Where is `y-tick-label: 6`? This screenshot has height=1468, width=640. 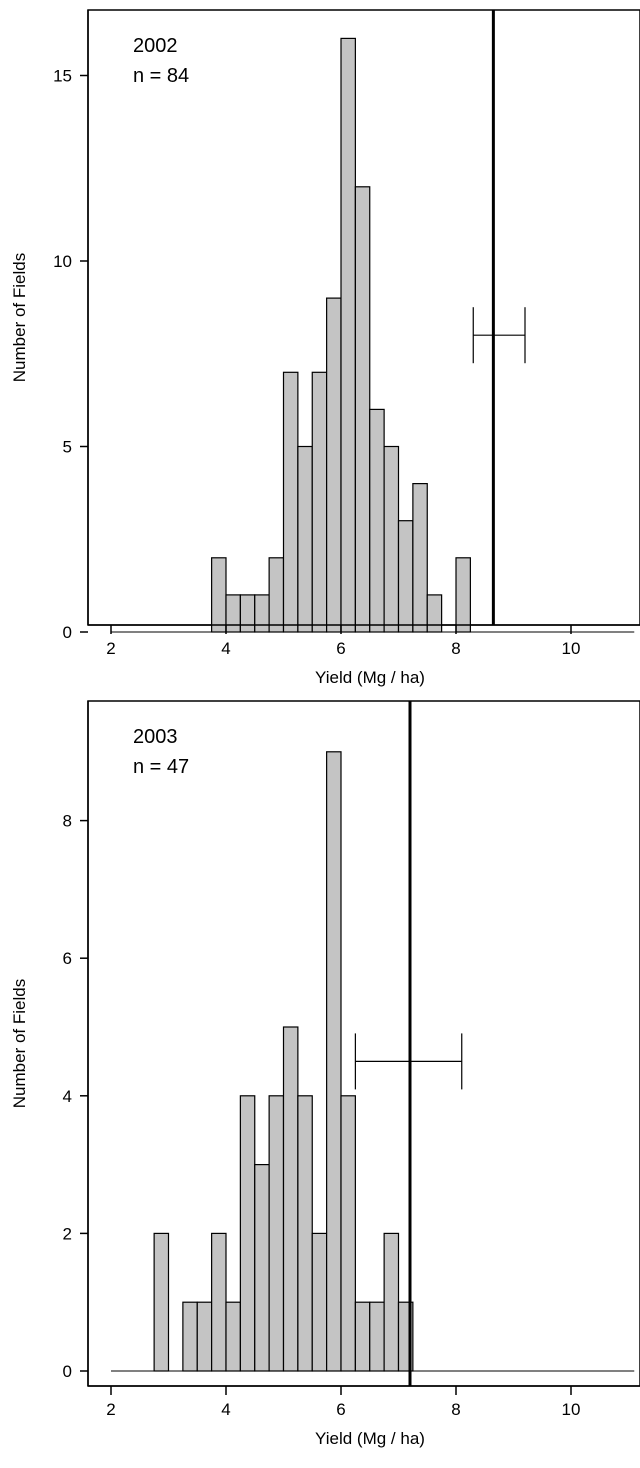
y-tick-label: 6 is located at coordinates (67, 958).